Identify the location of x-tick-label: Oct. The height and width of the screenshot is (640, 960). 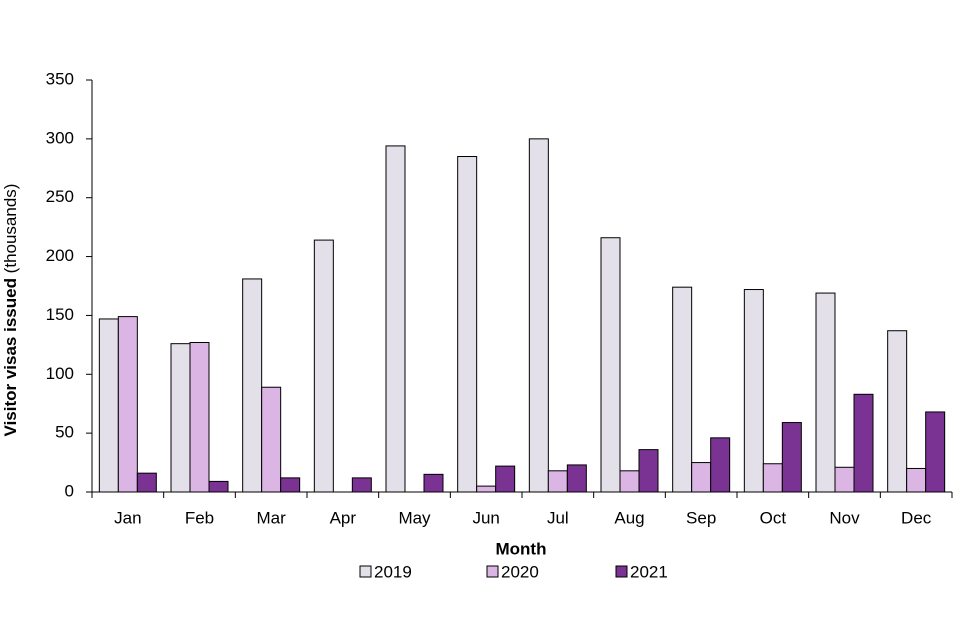
(773, 517).